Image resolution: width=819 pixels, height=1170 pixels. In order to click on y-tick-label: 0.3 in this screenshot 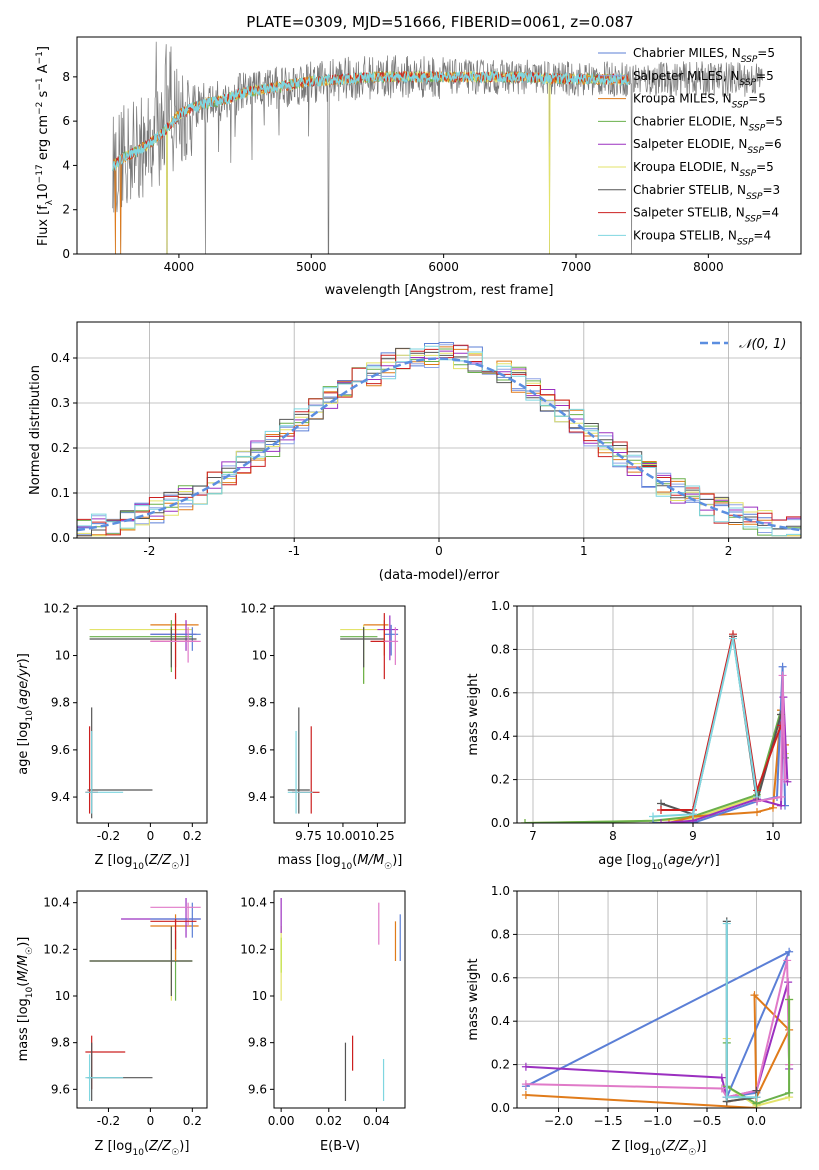, I will do `click(60, 403)`.